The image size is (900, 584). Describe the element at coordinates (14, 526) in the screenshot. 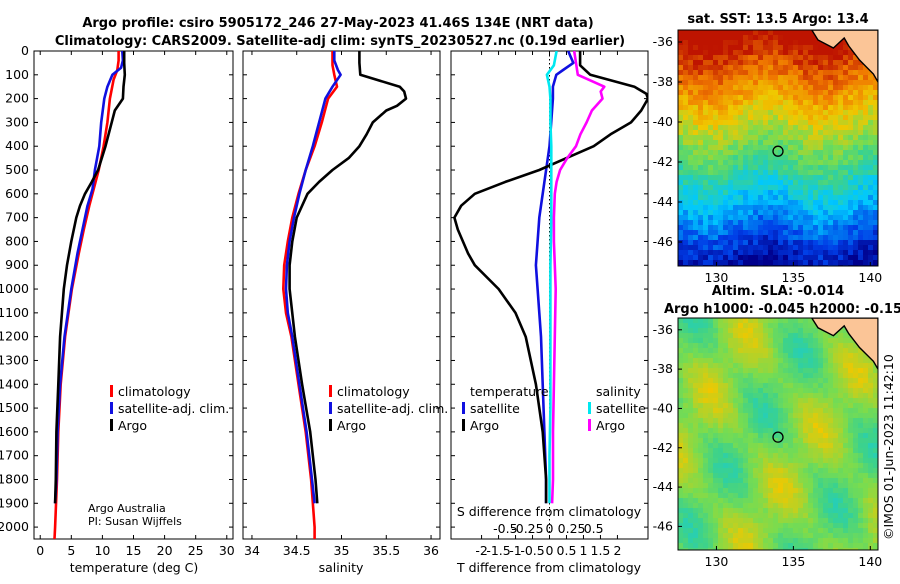

I see `depth-tick-label: 2000` at that location.